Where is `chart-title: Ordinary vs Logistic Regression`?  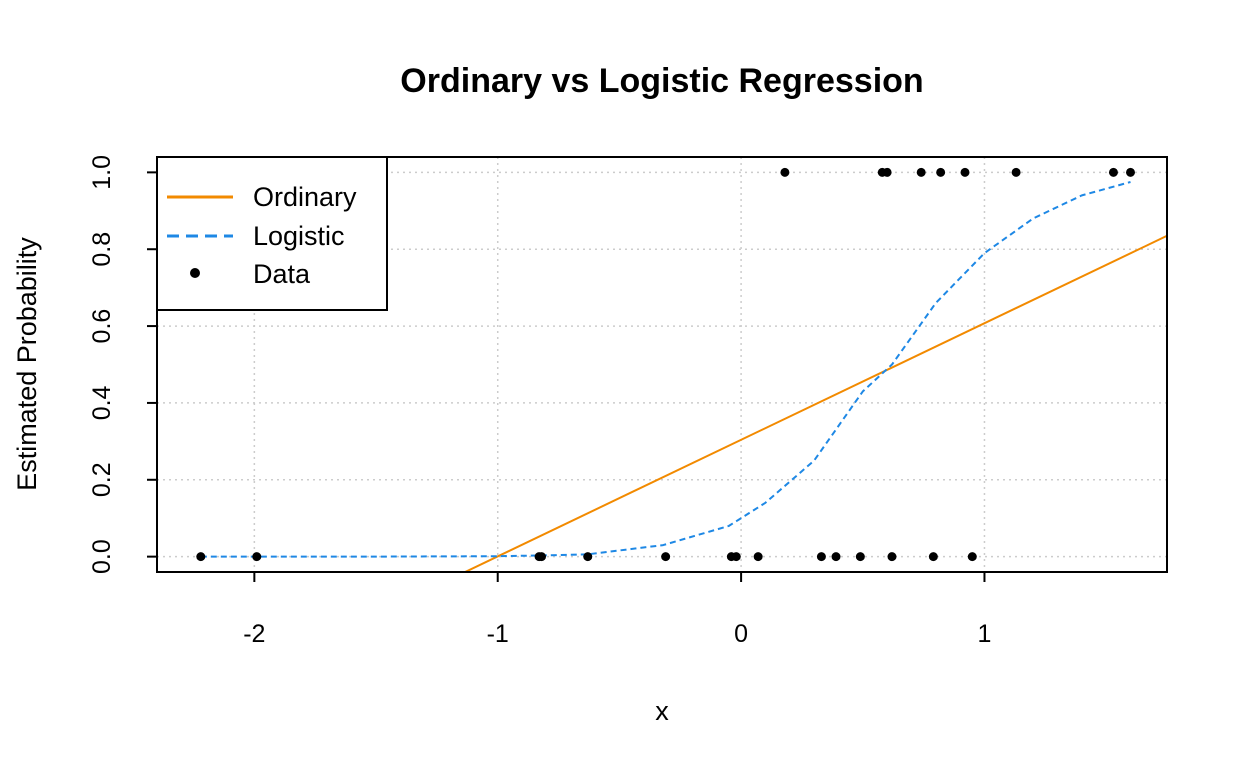 chart-title: Ordinary vs Logistic Regression is located at coordinates (661, 81).